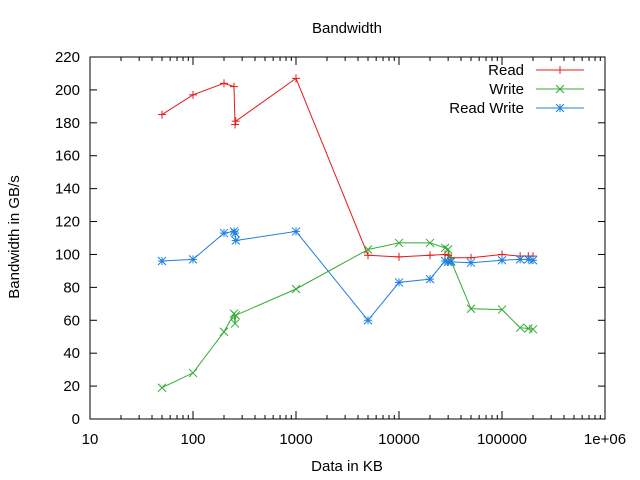 This screenshot has width=640, height=480. I want to click on y-axis-title: Bandwidth in GB/s, so click(14, 236).